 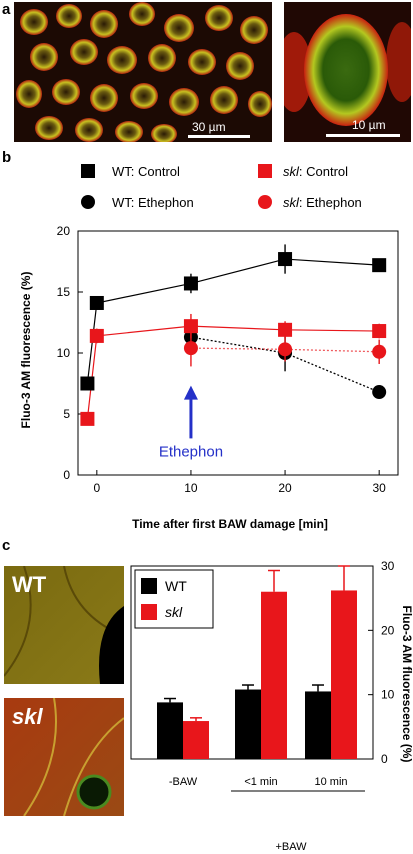 I want to click on bar-y-tick-label-0: 0, so click(x=384, y=759).